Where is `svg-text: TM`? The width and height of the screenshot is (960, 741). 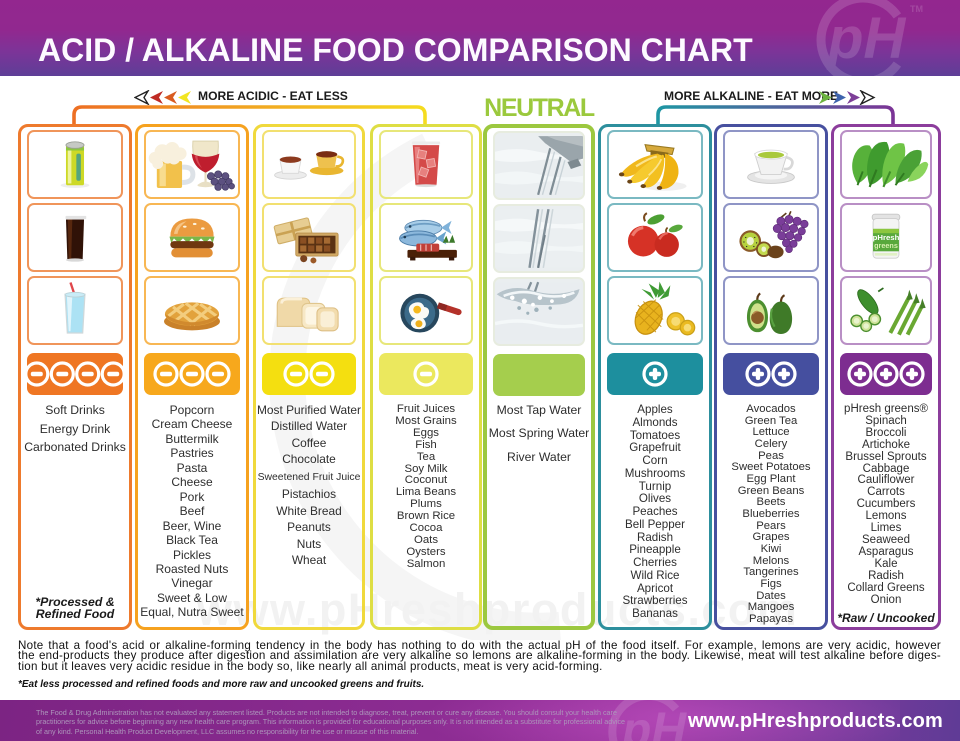 svg-text: TM is located at coordinates (916, 9).